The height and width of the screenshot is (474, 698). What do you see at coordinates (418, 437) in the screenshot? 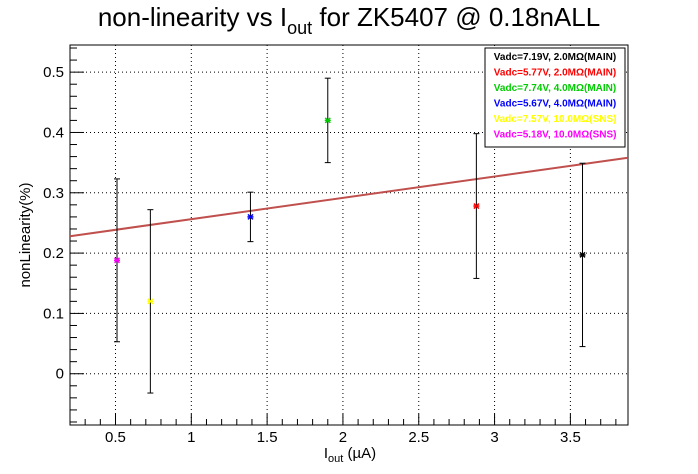
I see `x-tick-label: 2.5` at bounding box center [418, 437].